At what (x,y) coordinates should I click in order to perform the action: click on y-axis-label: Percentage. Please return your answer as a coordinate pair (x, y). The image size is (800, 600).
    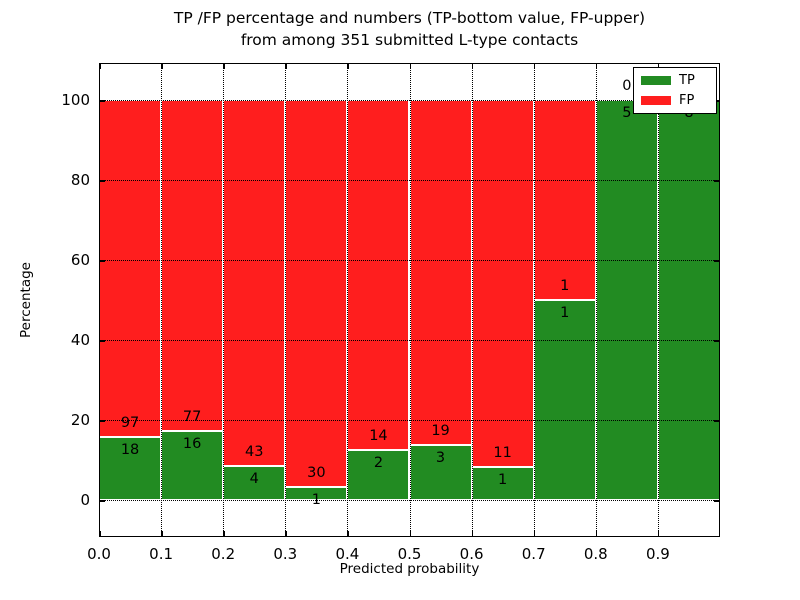
    Looking at the image, I should click on (26, 300).